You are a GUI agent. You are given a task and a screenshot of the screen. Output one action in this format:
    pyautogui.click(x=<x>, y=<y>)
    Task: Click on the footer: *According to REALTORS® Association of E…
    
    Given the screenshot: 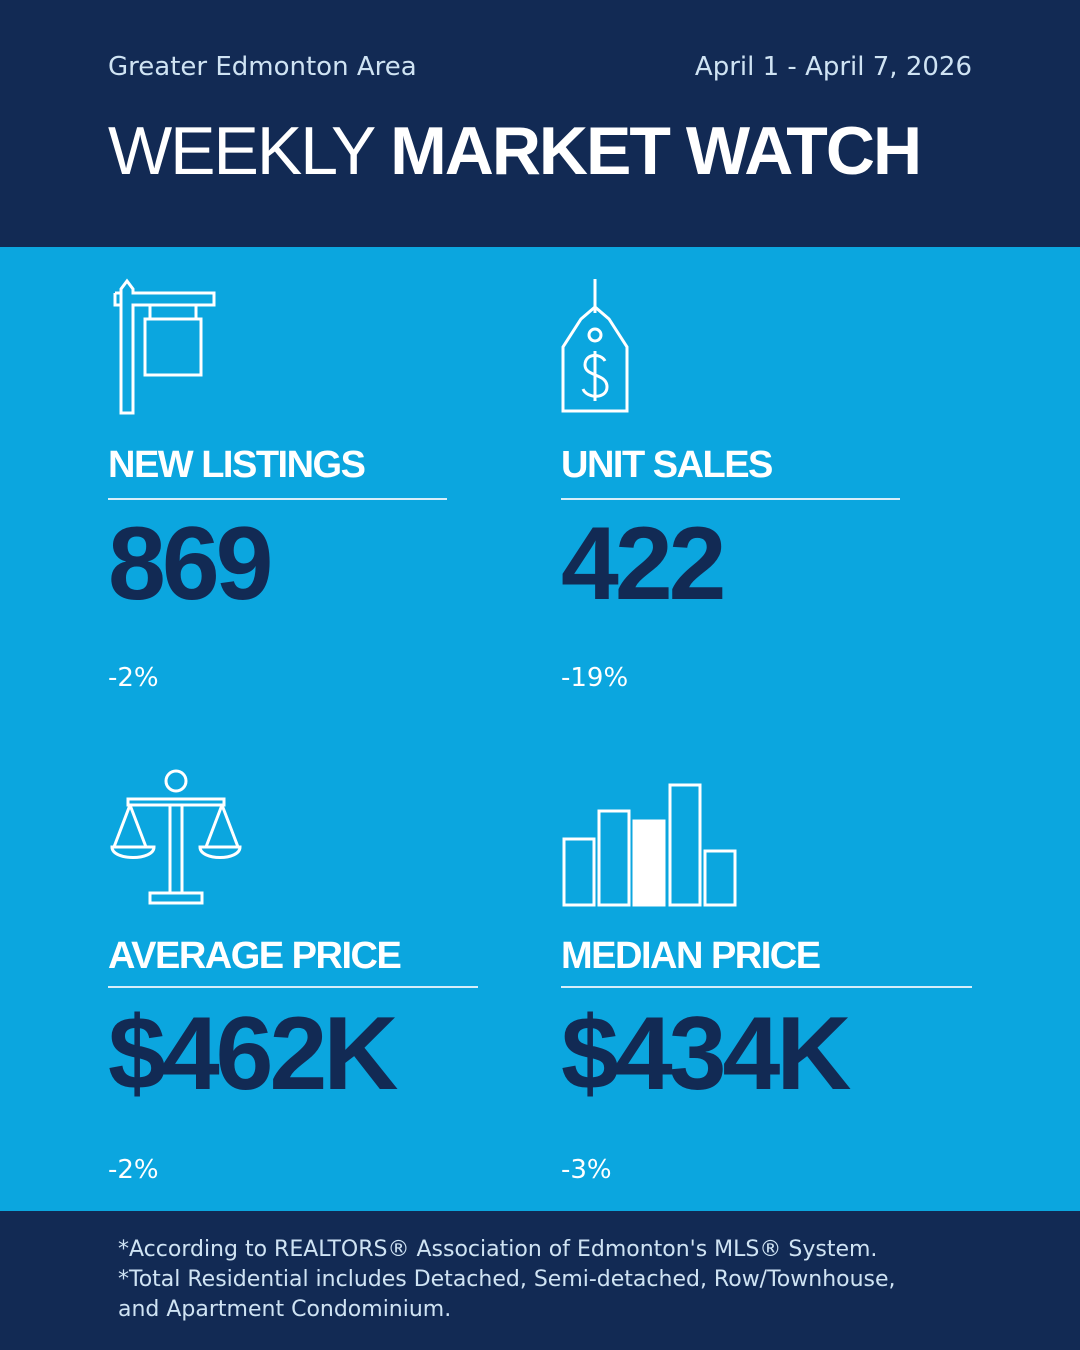 What is the action you would take?
    pyautogui.click(x=540, y=1280)
    